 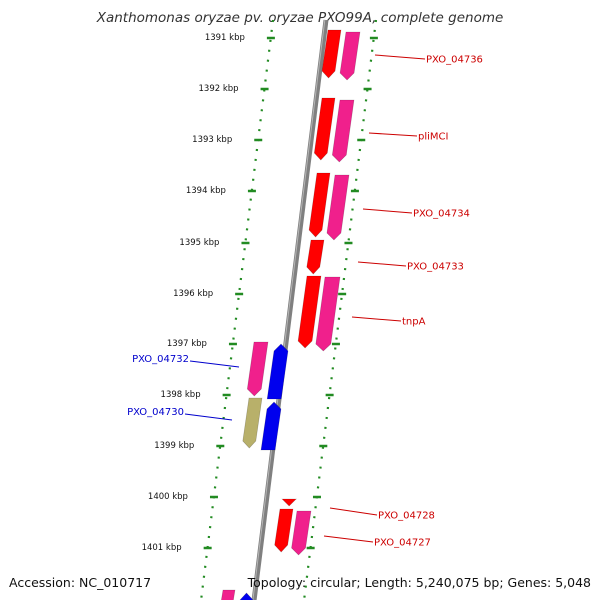 I want to click on genome-backbone, so click(x=290, y=309).